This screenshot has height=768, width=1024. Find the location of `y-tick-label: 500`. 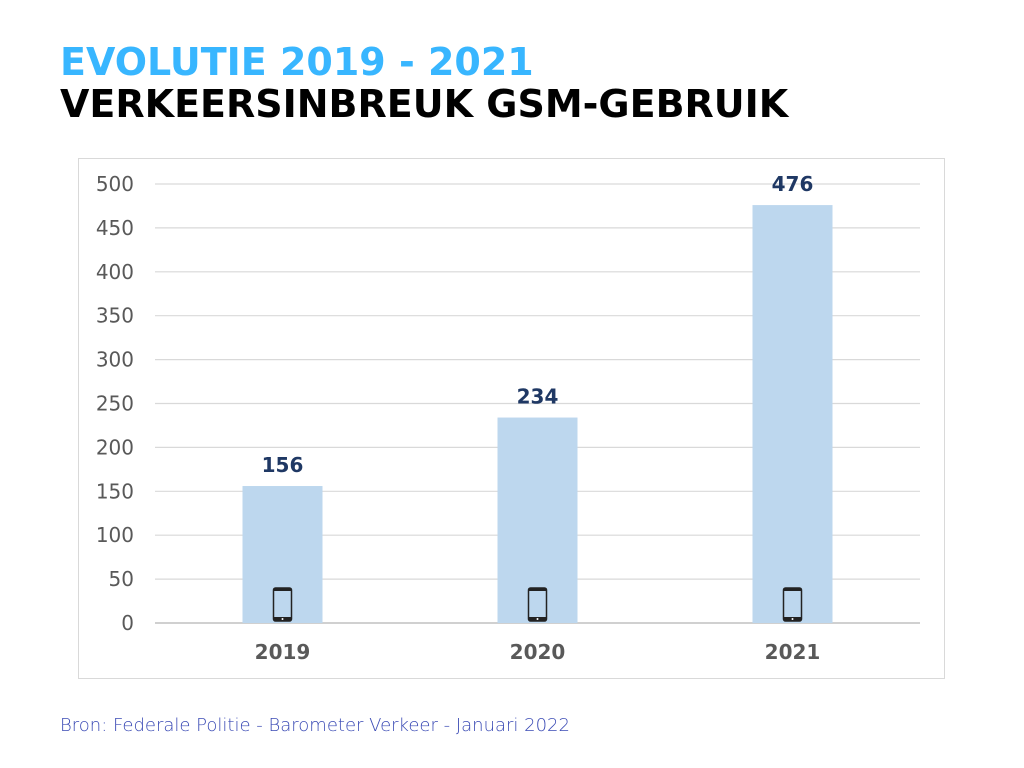

y-tick-label: 500 is located at coordinates (115, 184).